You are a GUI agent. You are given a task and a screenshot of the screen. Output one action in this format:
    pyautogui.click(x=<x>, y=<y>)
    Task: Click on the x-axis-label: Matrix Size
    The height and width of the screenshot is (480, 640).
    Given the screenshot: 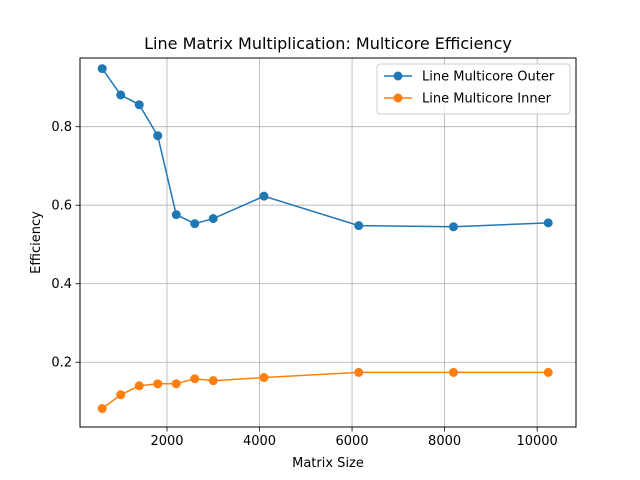 What is the action you would take?
    pyautogui.click(x=328, y=463)
    